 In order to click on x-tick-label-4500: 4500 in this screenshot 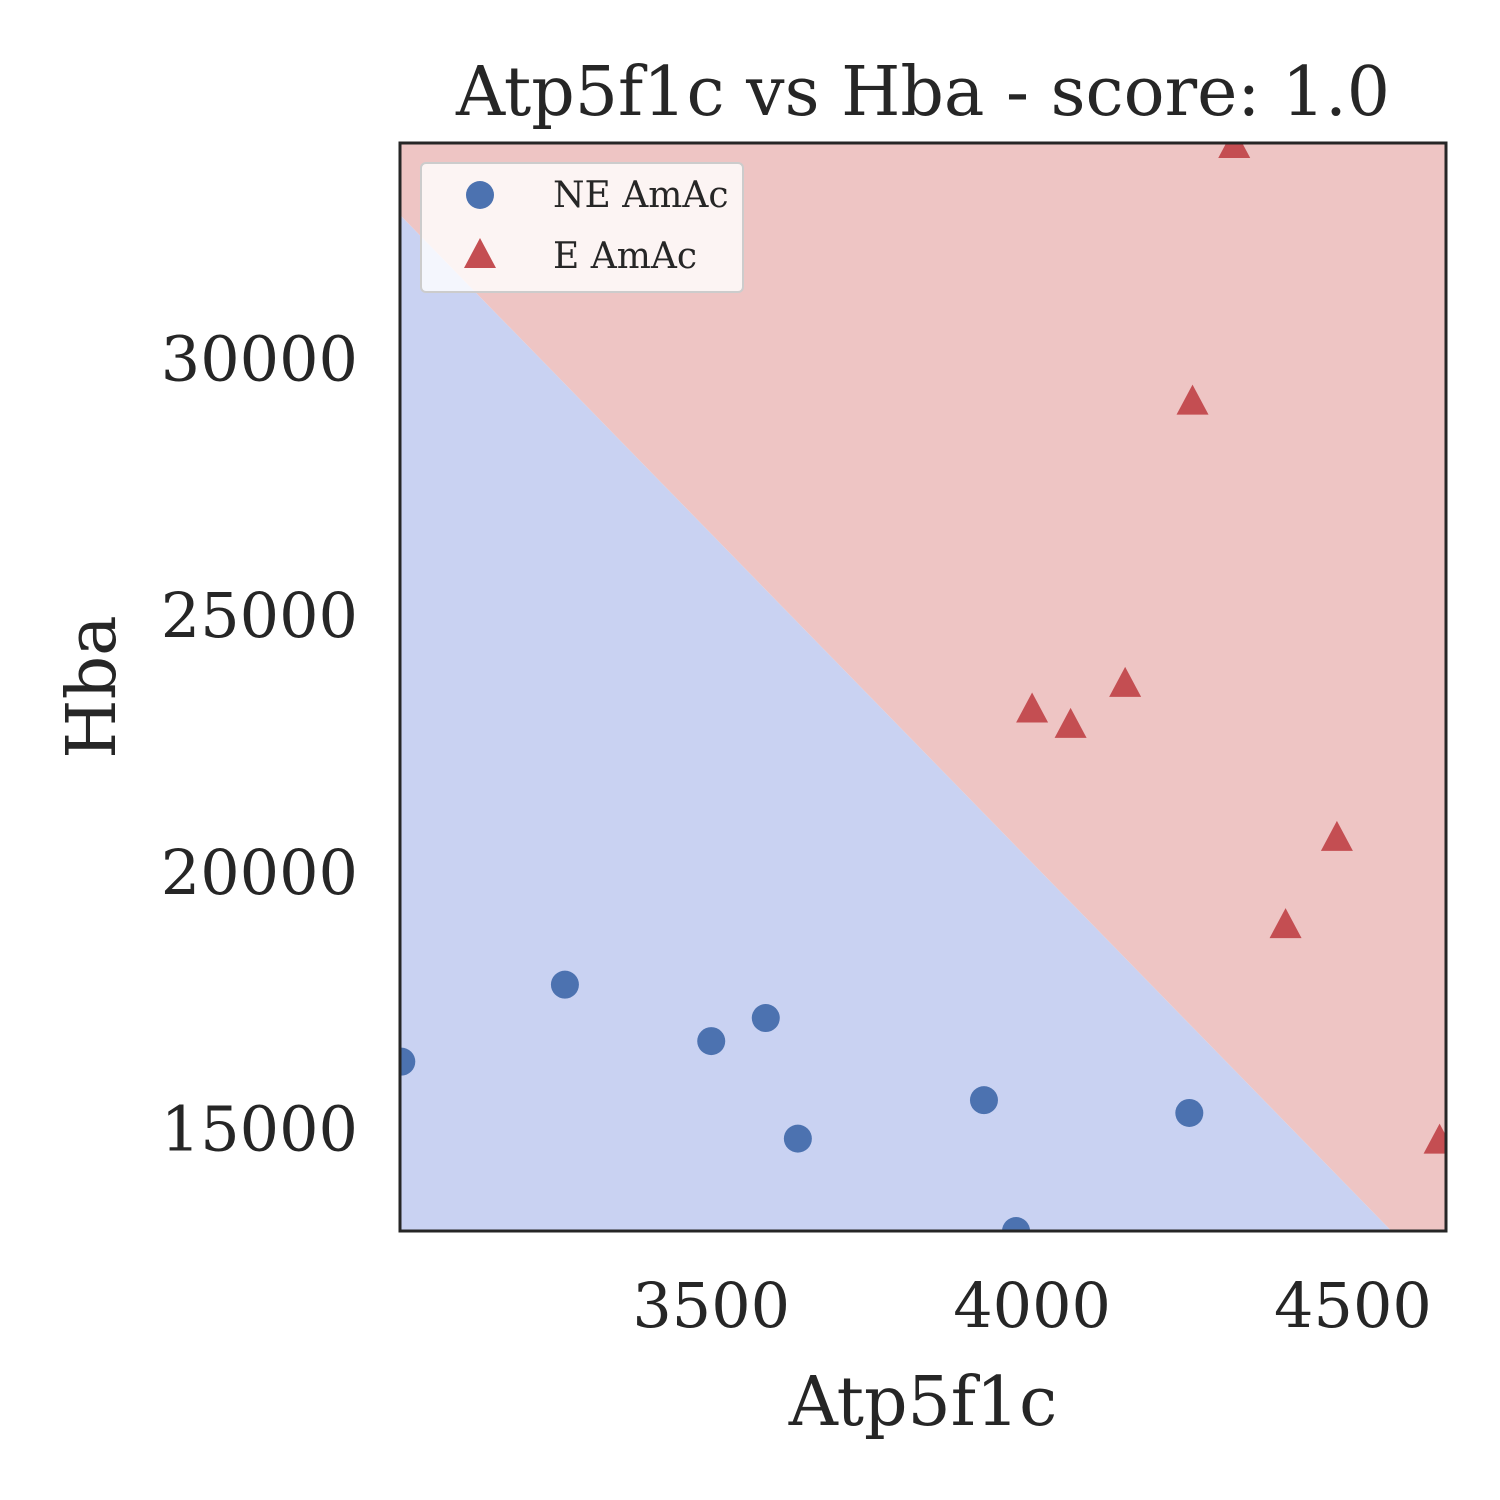, I will do `click(1353, 1305)`.